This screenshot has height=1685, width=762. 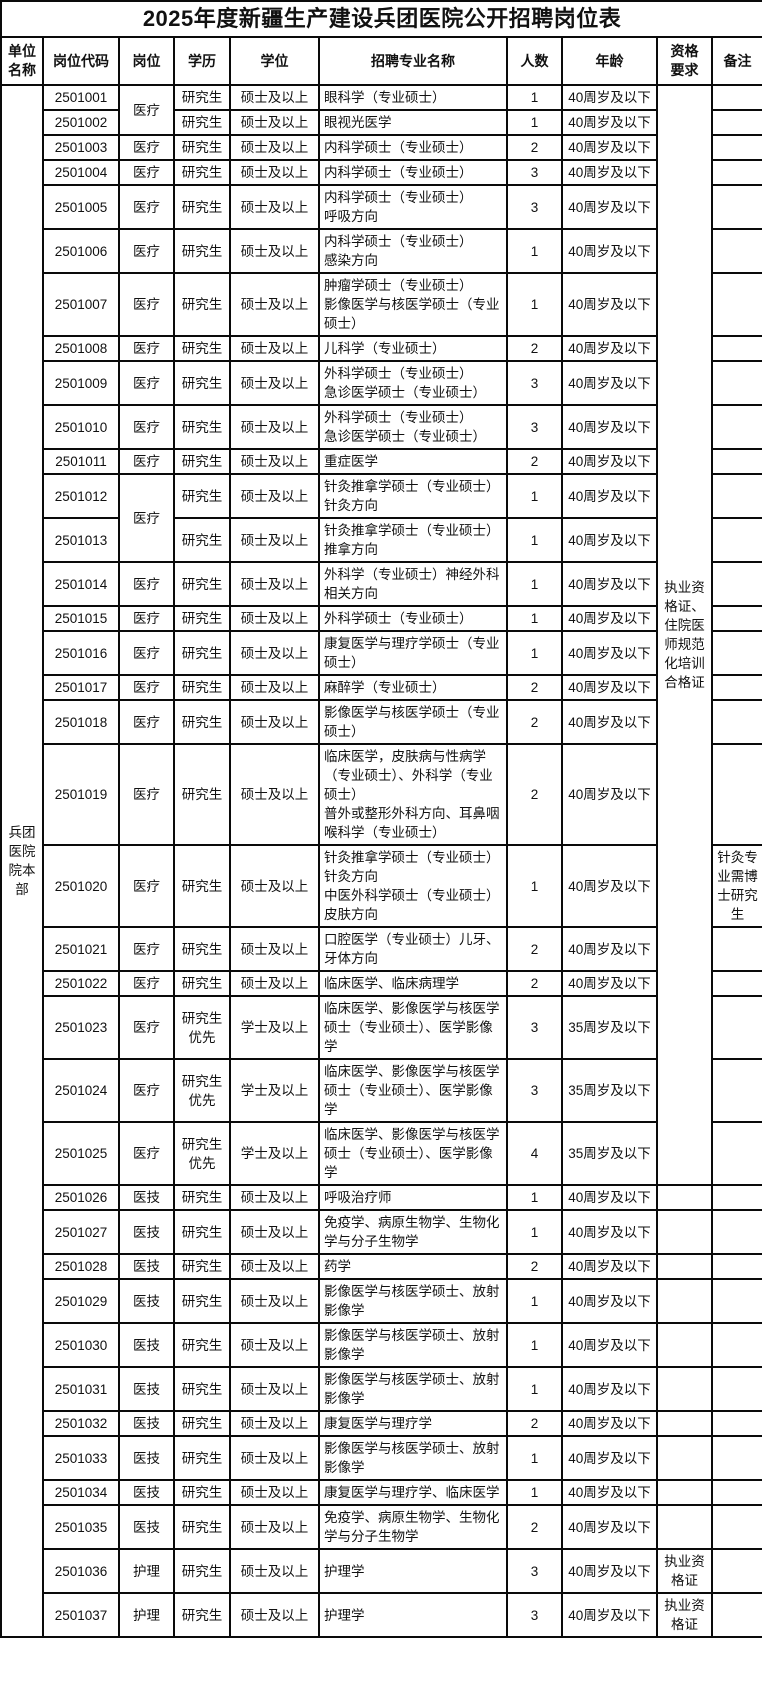 What do you see at coordinates (684, 61) in the screenshot?
I see `col-header-qualification: 资格 要求` at bounding box center [684, 61].